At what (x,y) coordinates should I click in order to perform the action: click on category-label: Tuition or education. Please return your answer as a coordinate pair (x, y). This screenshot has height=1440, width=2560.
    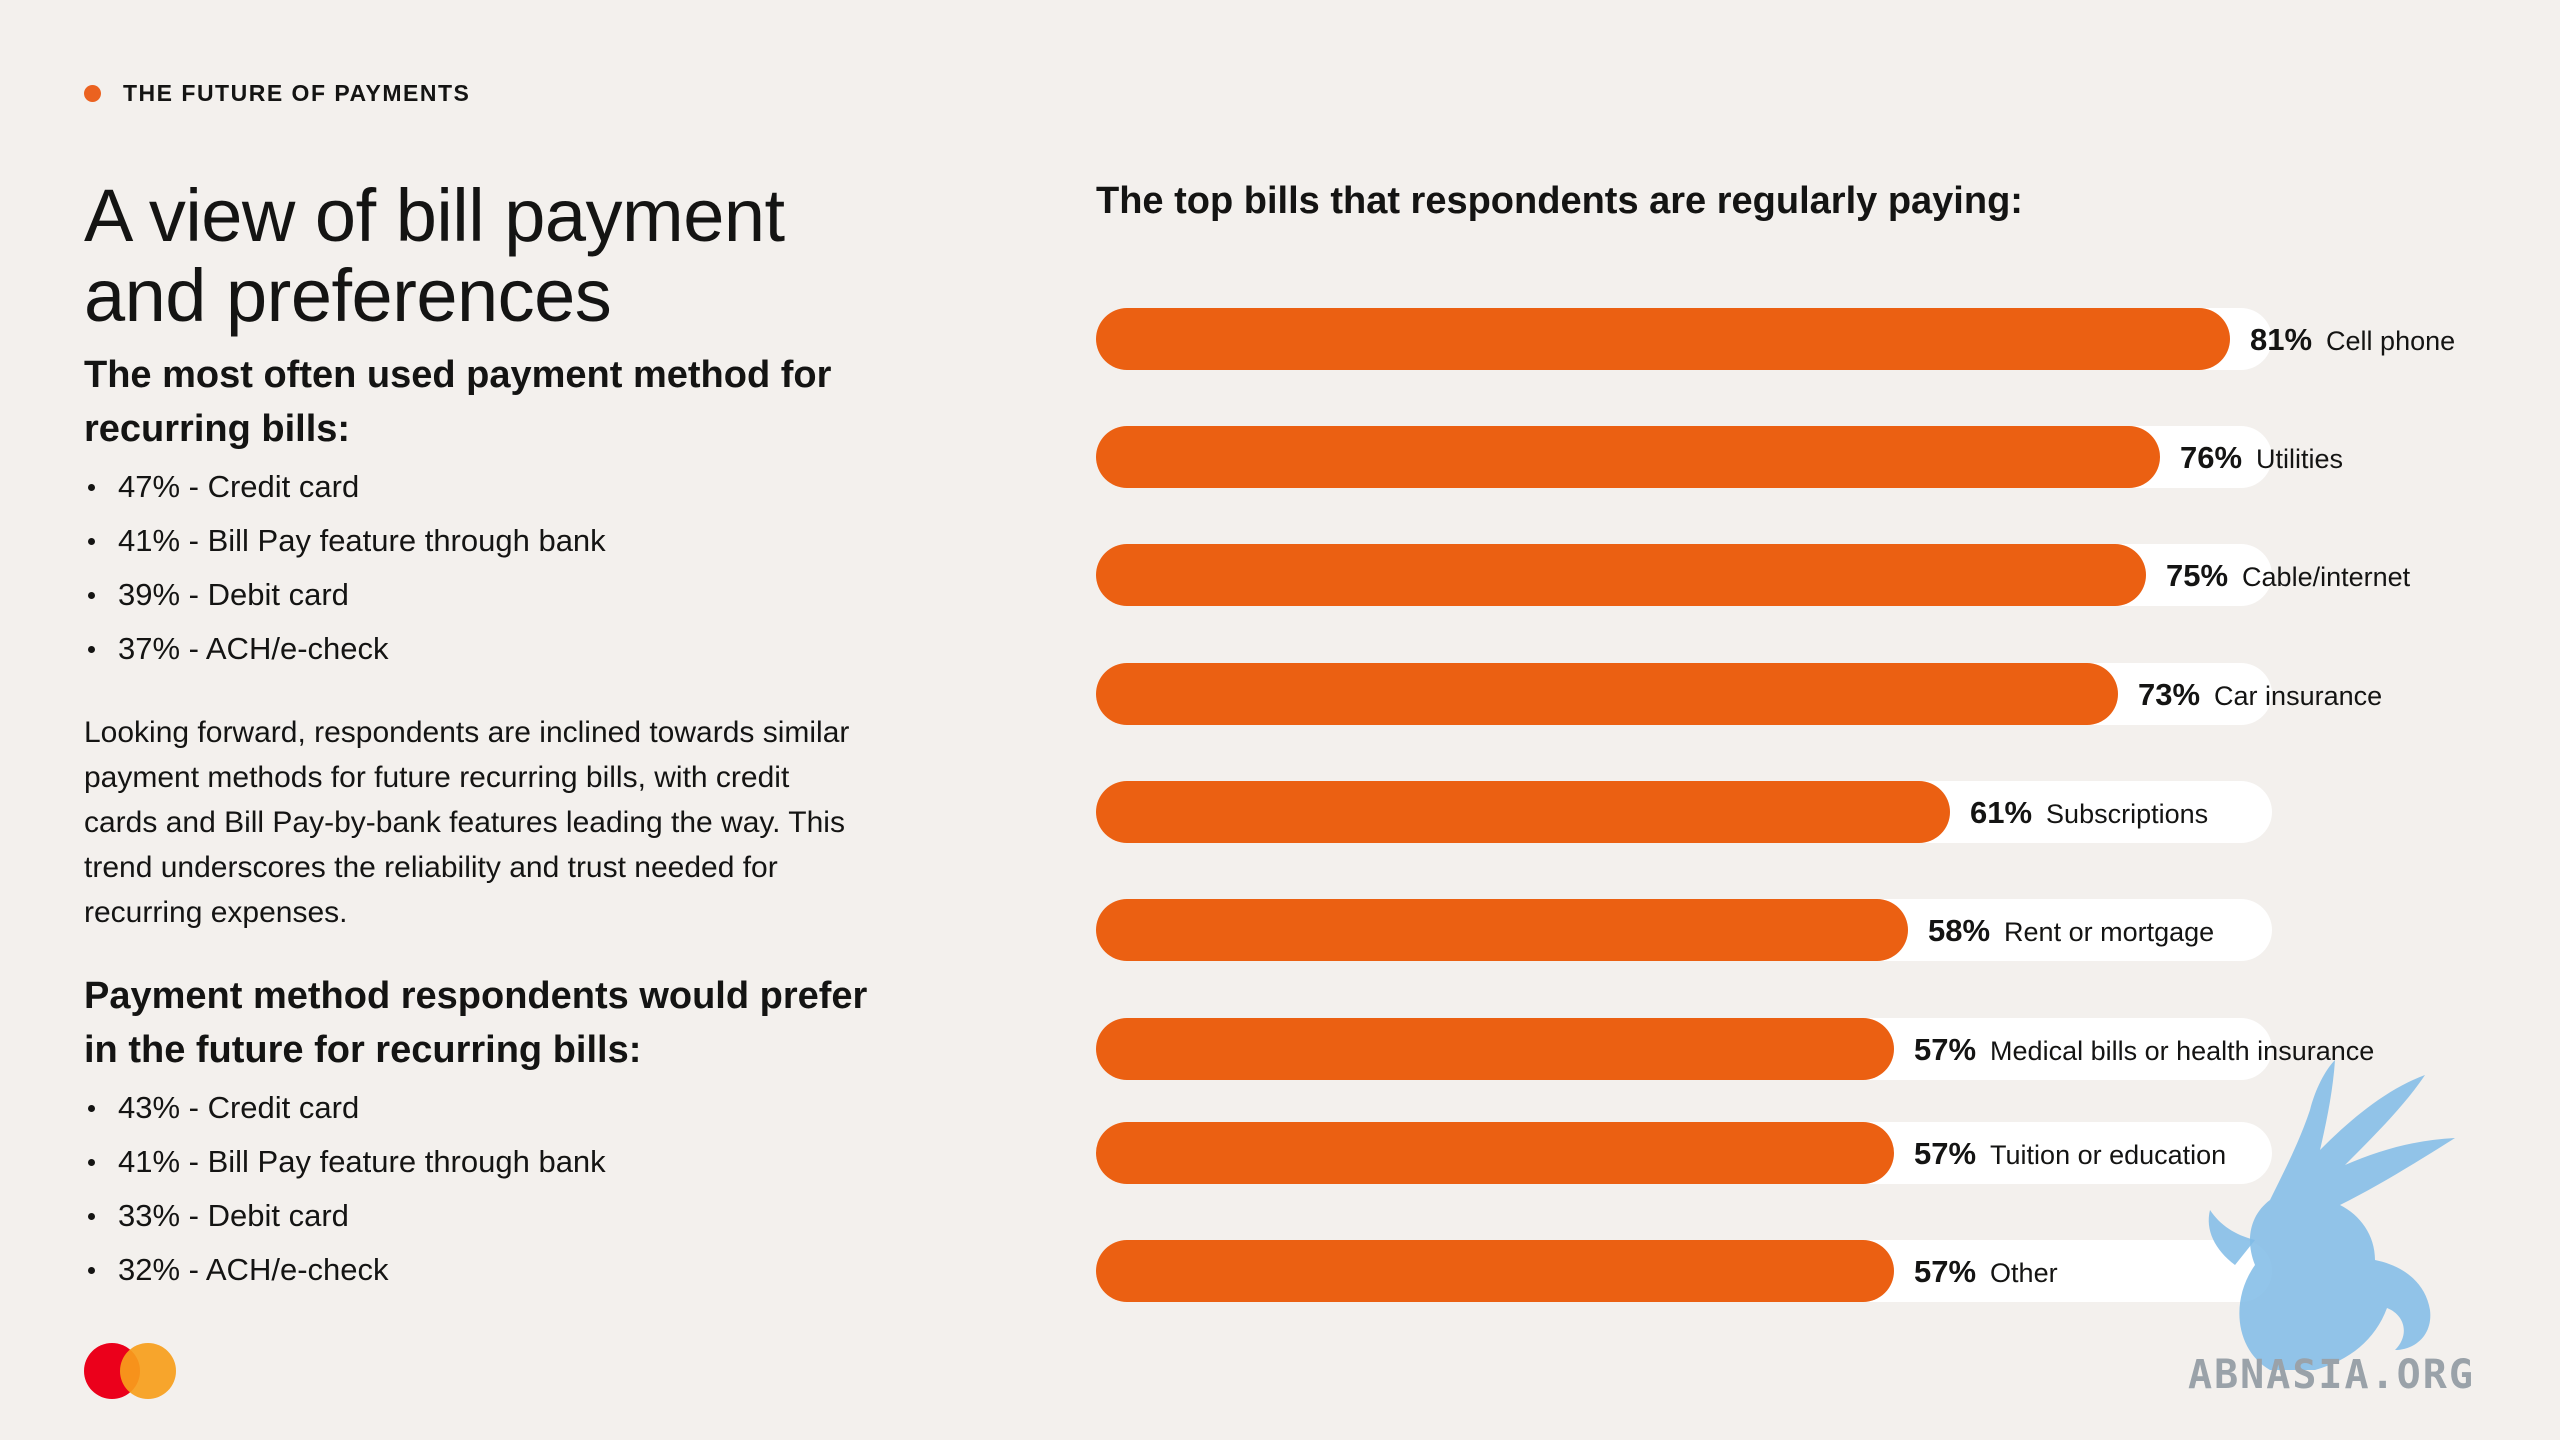
    Looking at the image, I should click on (2108, 1155).